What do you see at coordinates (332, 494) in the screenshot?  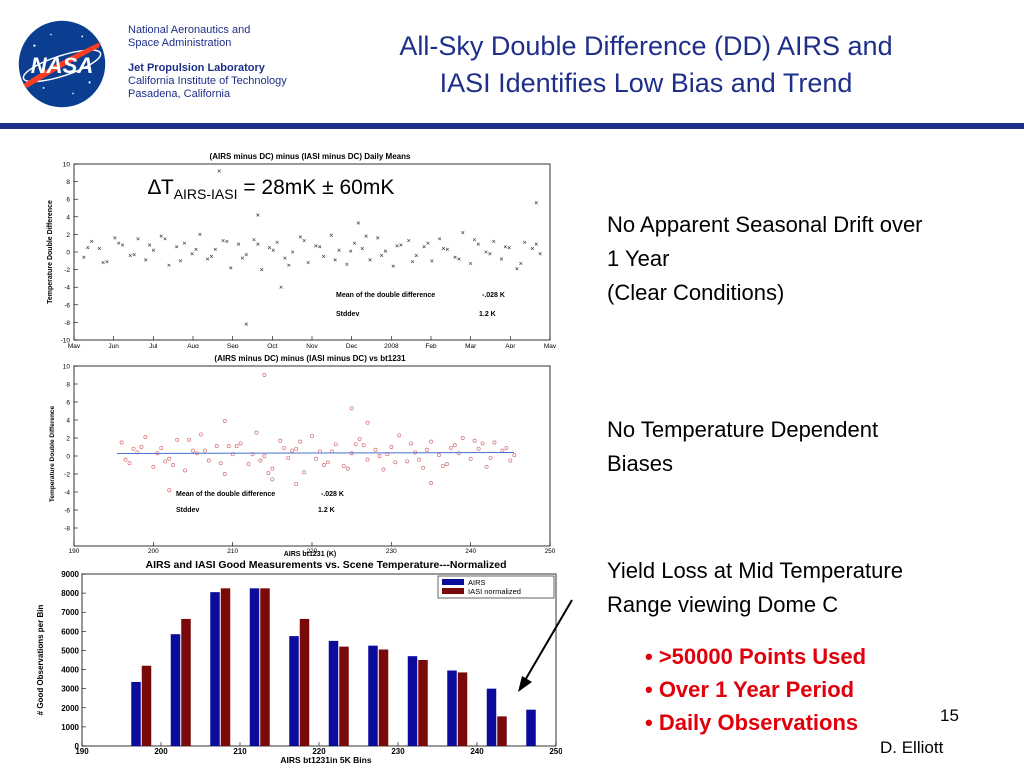 I see `bt-mean-value: -.028 K` at bounding box center [332, 494].